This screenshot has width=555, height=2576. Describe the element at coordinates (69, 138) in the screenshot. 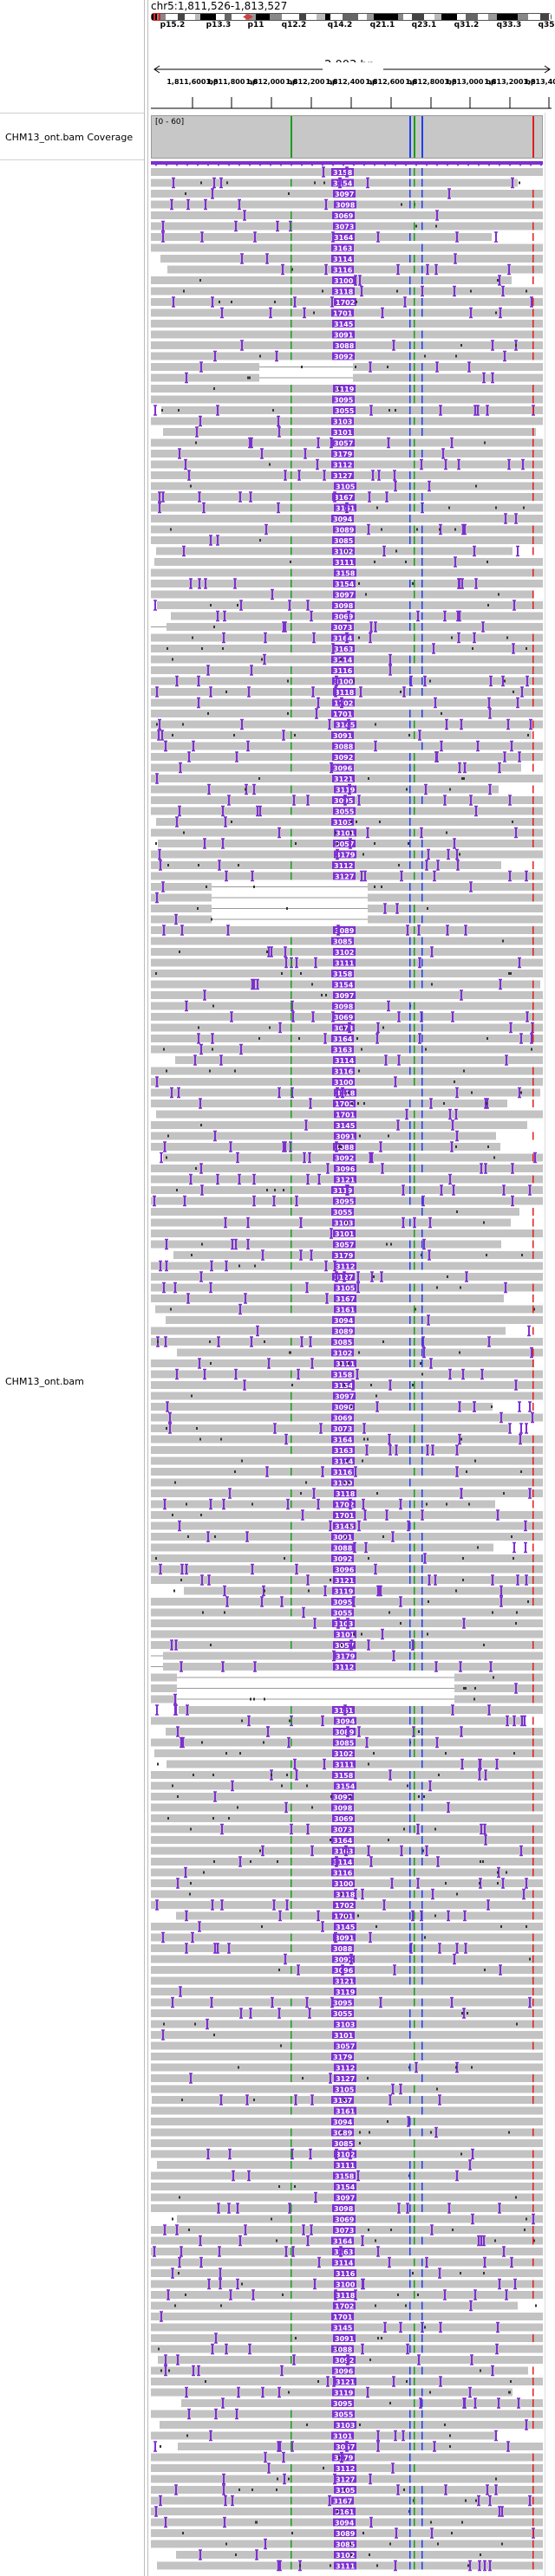

I see `coverage-track-name: CHM13_ont.bam Coverage` at that location.